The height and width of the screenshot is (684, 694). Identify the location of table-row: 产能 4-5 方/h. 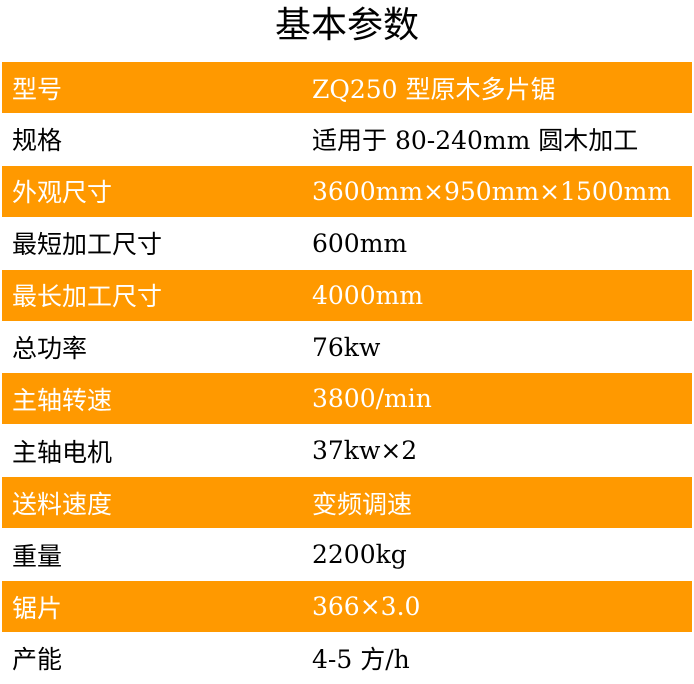
(347, 658).